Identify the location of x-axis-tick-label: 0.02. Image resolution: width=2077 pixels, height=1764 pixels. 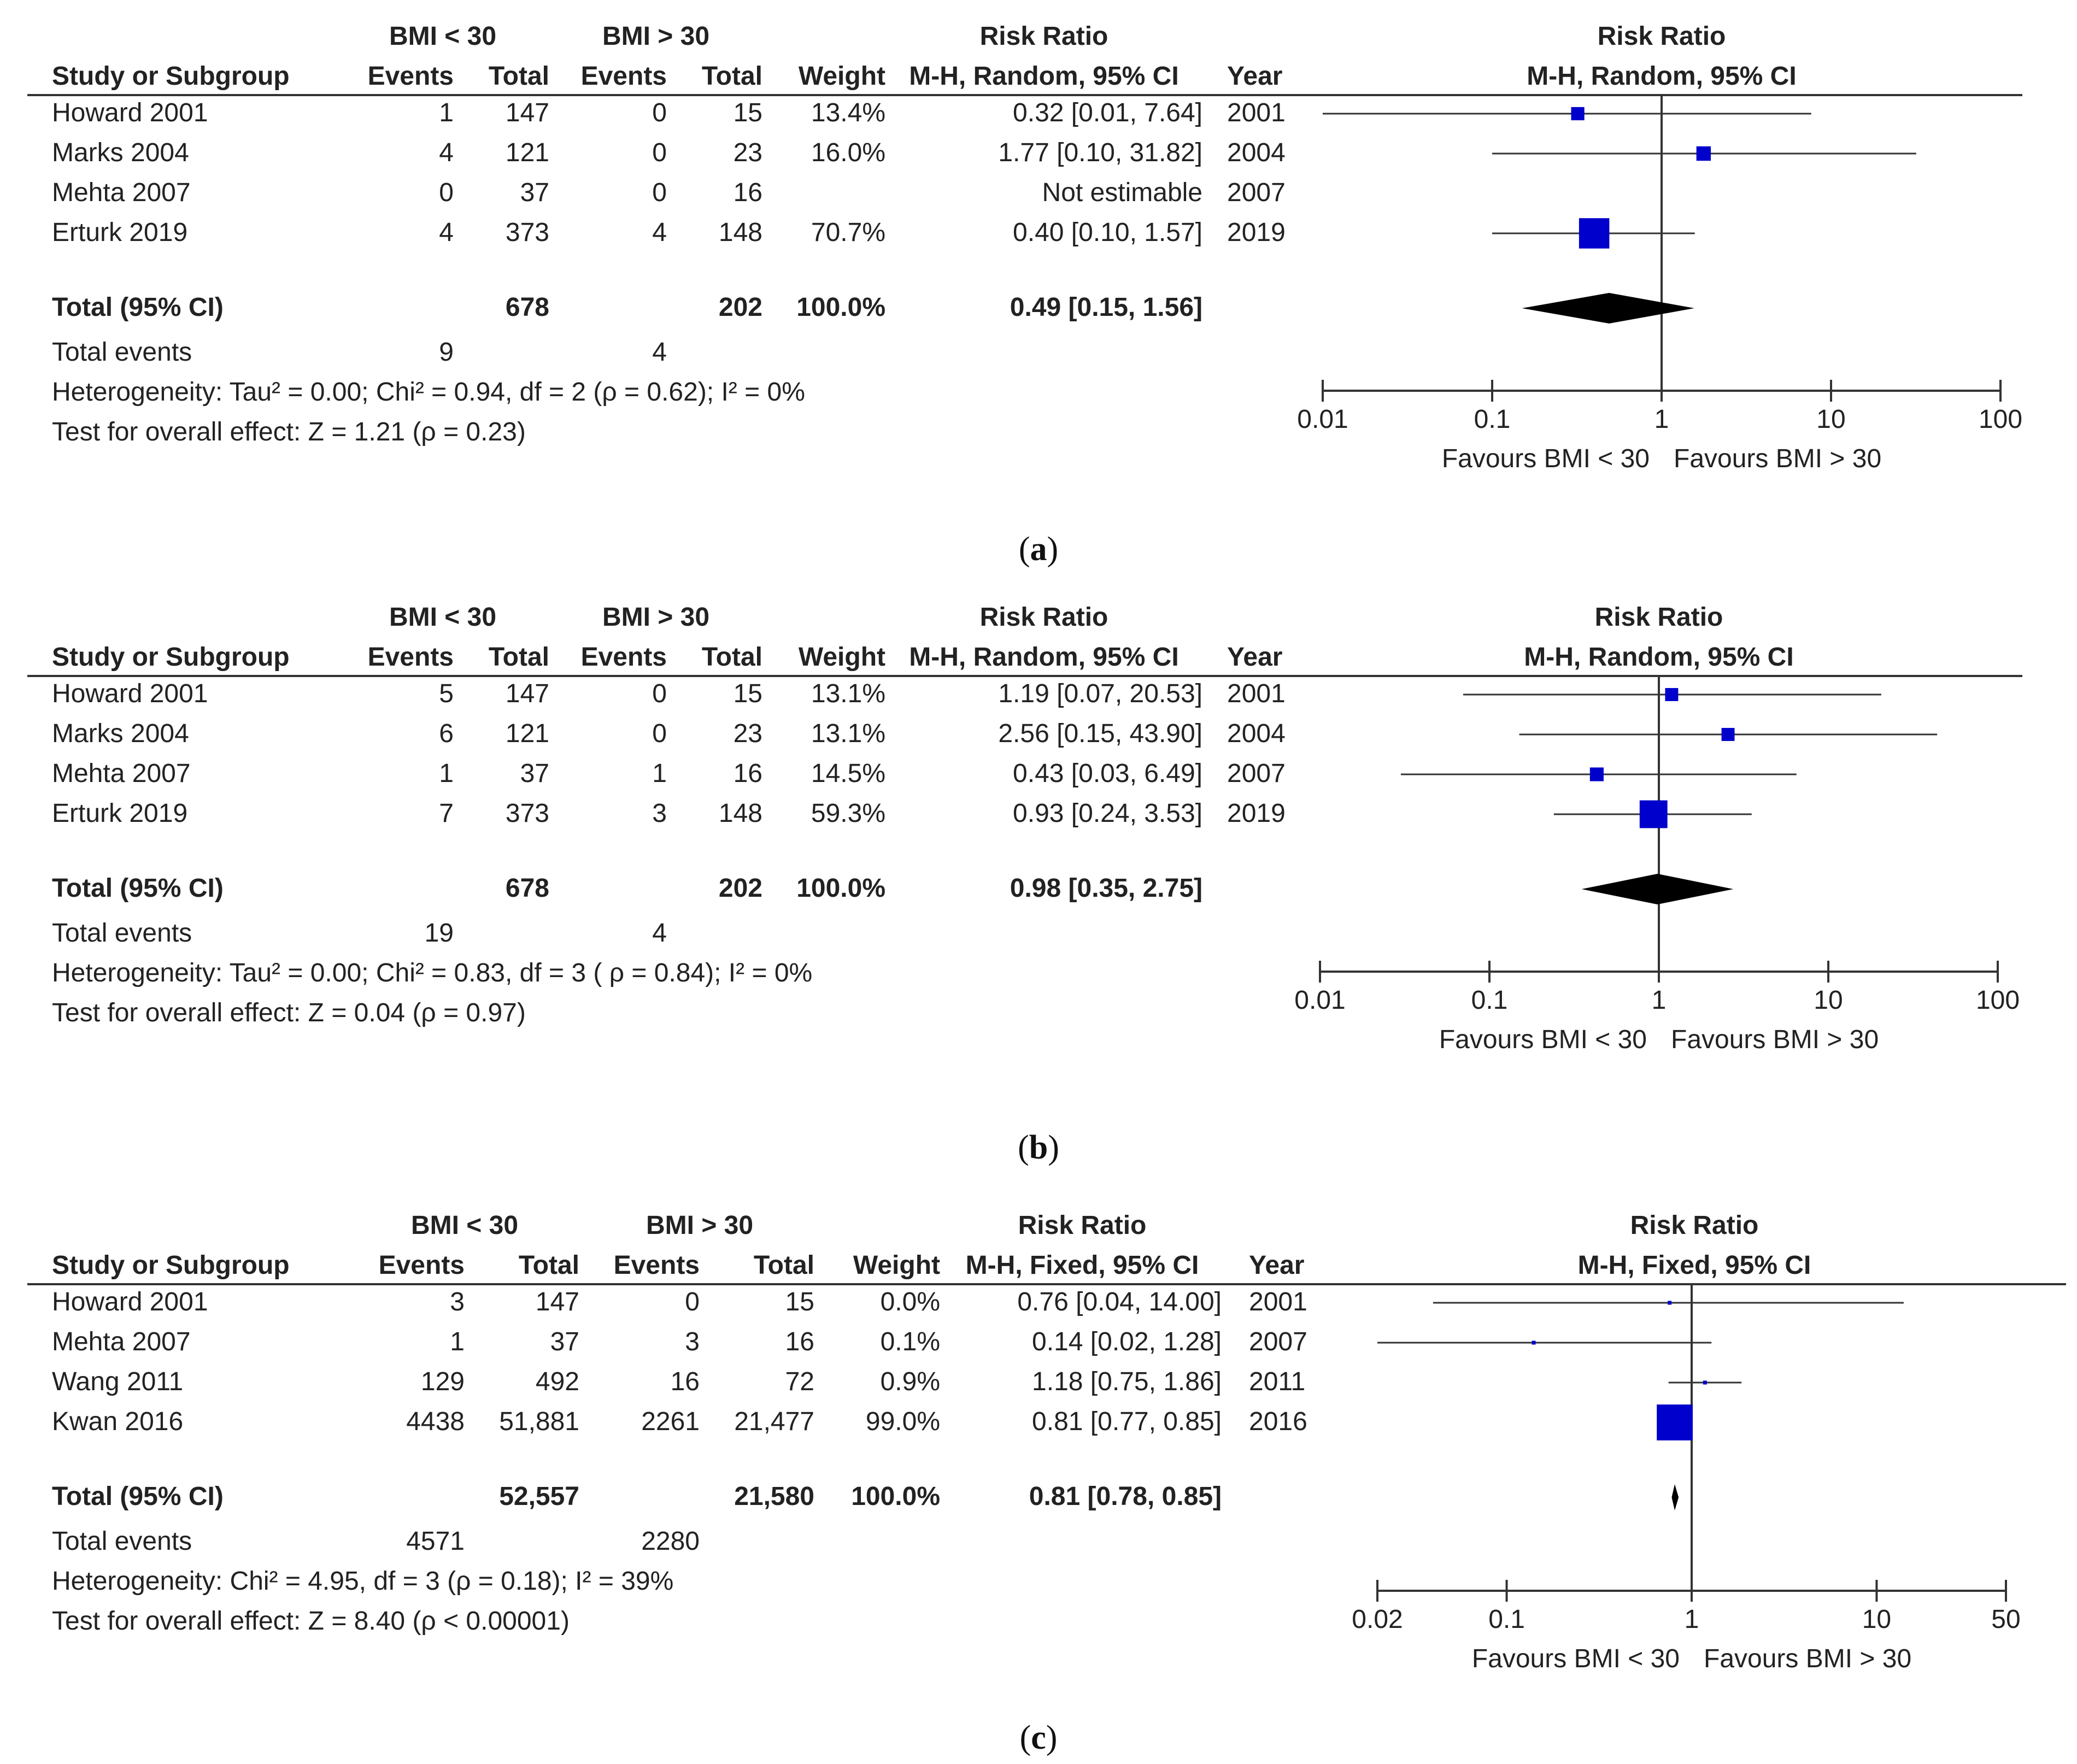
(1377, 1619).